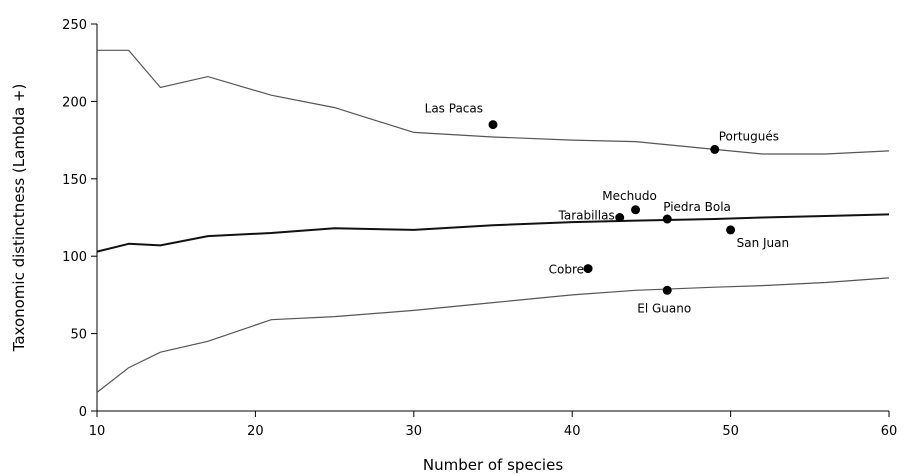  I want to click on x-tick-label: 40, so click(572, 431).